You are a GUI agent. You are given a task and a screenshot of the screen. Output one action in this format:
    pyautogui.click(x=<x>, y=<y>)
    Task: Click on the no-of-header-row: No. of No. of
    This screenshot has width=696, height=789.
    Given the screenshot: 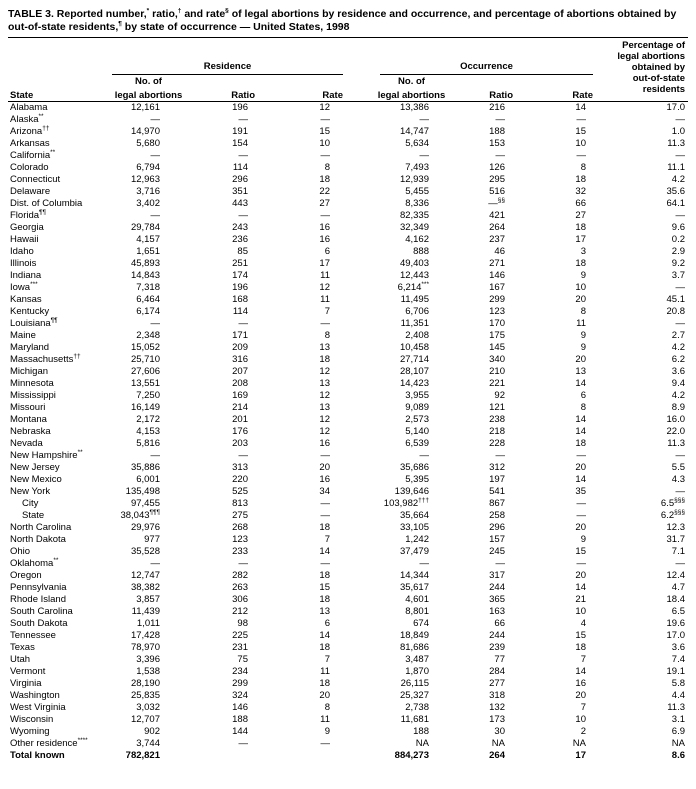 What is the action you would take?
    pyautogui.click(x=348, y=81)
    